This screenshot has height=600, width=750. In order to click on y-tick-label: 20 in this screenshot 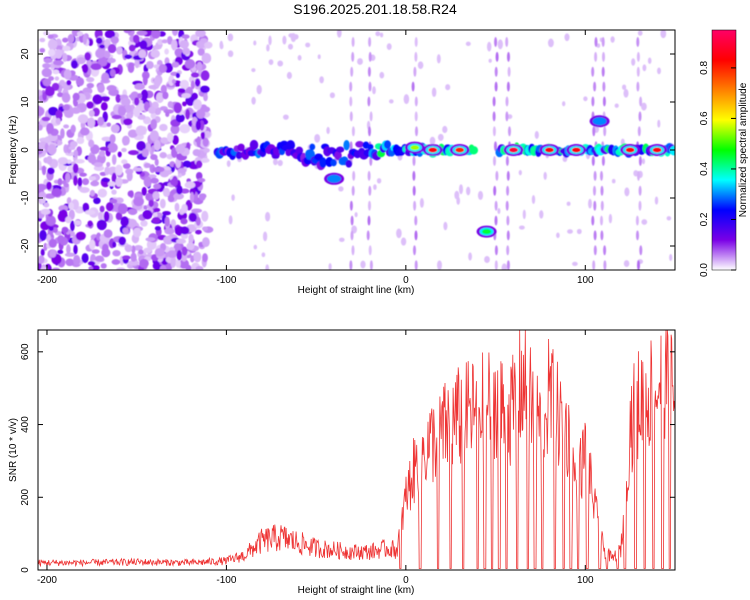, I will do `click(25, 54)`.